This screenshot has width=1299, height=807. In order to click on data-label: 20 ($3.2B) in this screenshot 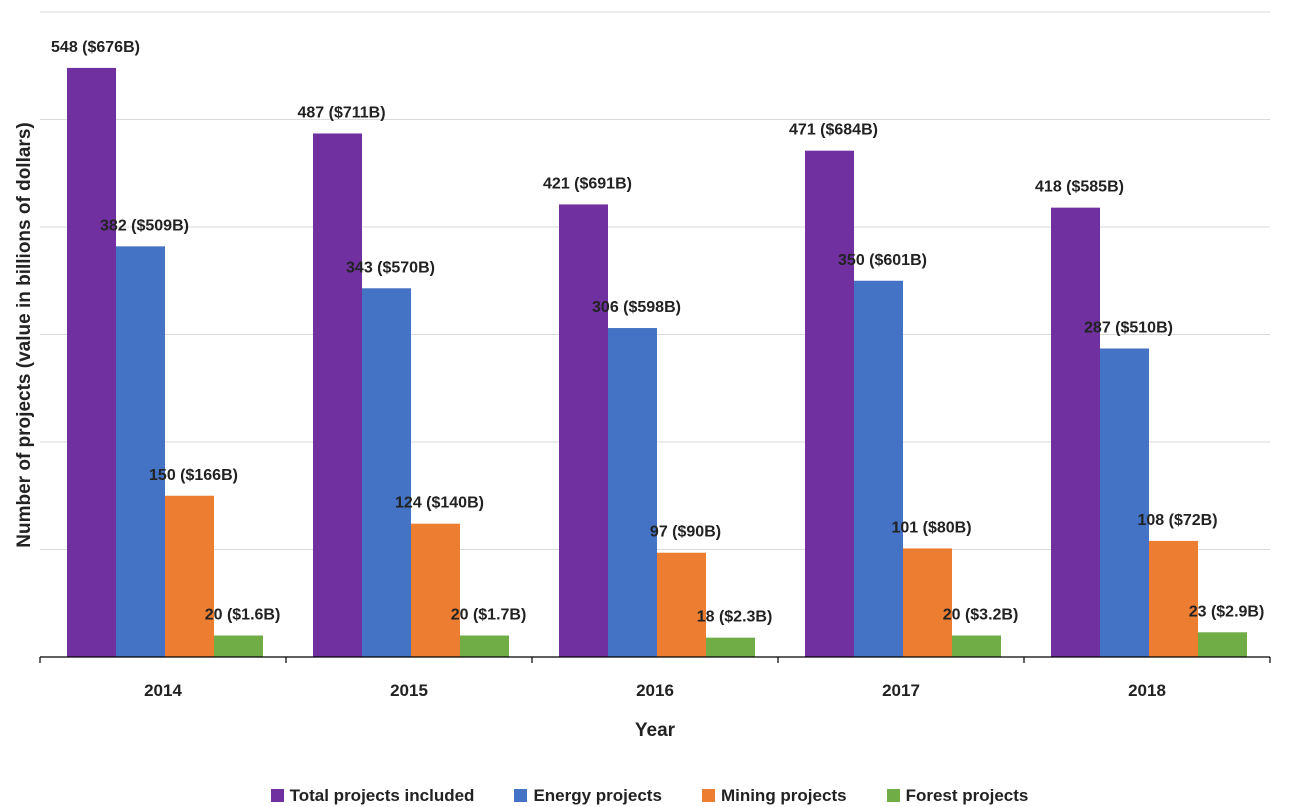, I will do `click(981, 615)`.